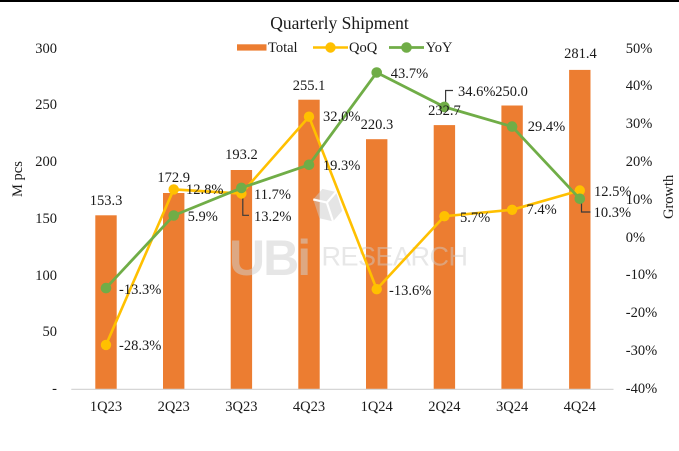 This screenshot has width=679, height=451. What do you see at coordinates (395, 257) in the screenshot?
I see `svg-text: RESEARCH` at bounding box center [395, 257].